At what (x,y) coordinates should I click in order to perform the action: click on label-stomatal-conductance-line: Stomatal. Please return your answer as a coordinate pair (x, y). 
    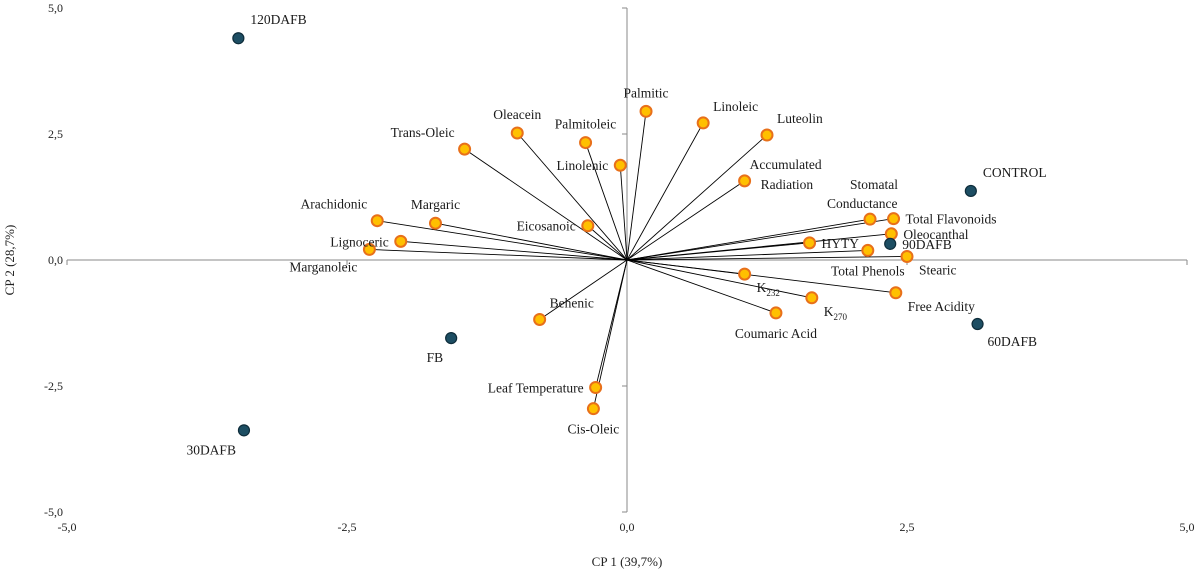
    Looking at the image, I should click on (874, 184).